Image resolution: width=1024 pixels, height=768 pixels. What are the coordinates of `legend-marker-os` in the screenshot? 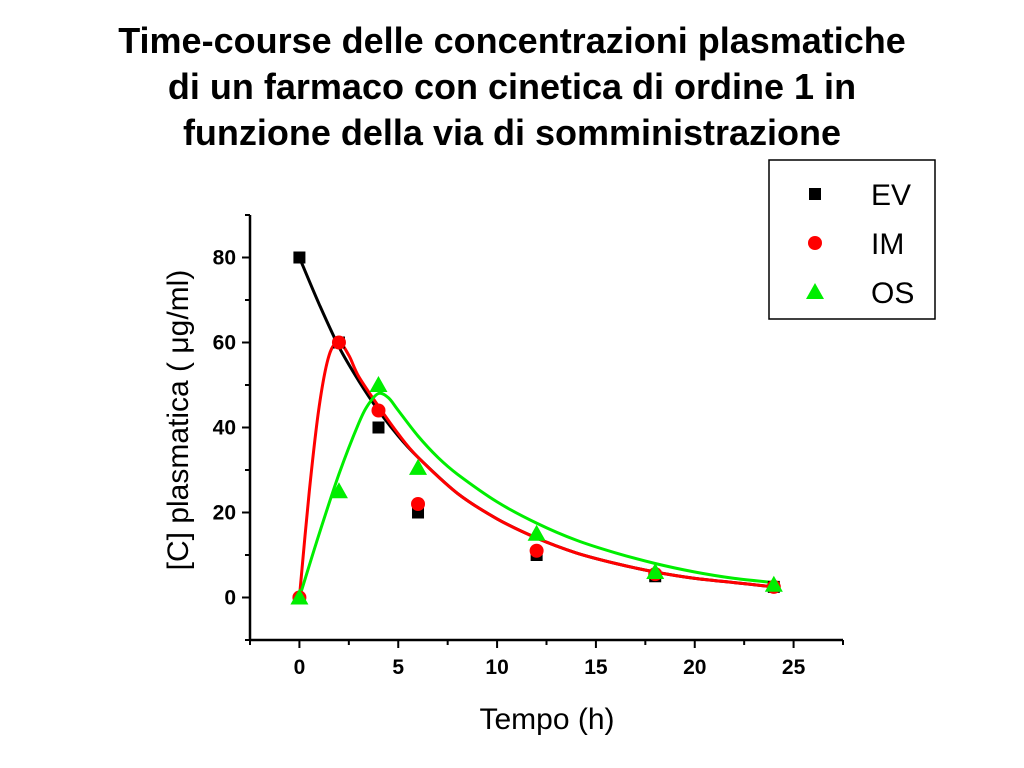 It's located at (815, 291).